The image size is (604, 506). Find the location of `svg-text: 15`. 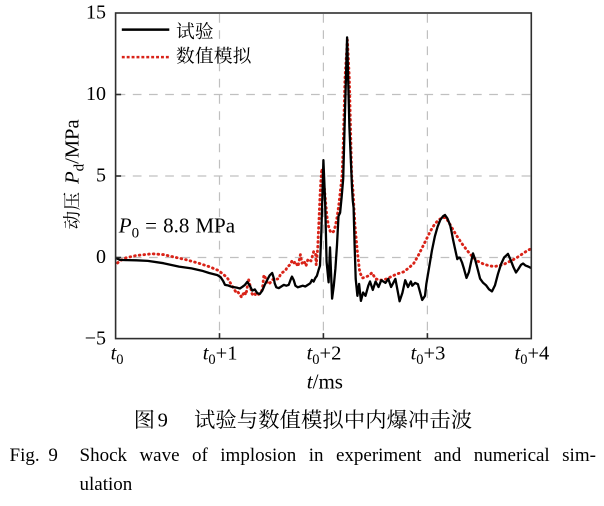

svg-text: 15 is located at coordinates (96, 13).